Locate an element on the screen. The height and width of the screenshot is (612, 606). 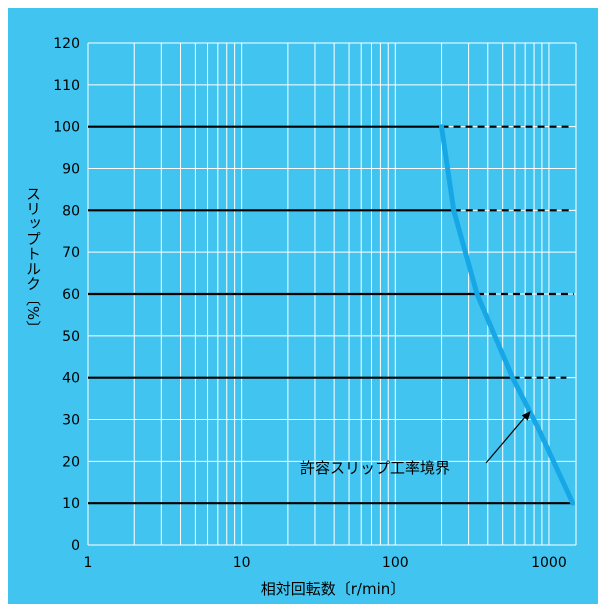
x-tick-label: 100 is located at coordinates (395, 563).